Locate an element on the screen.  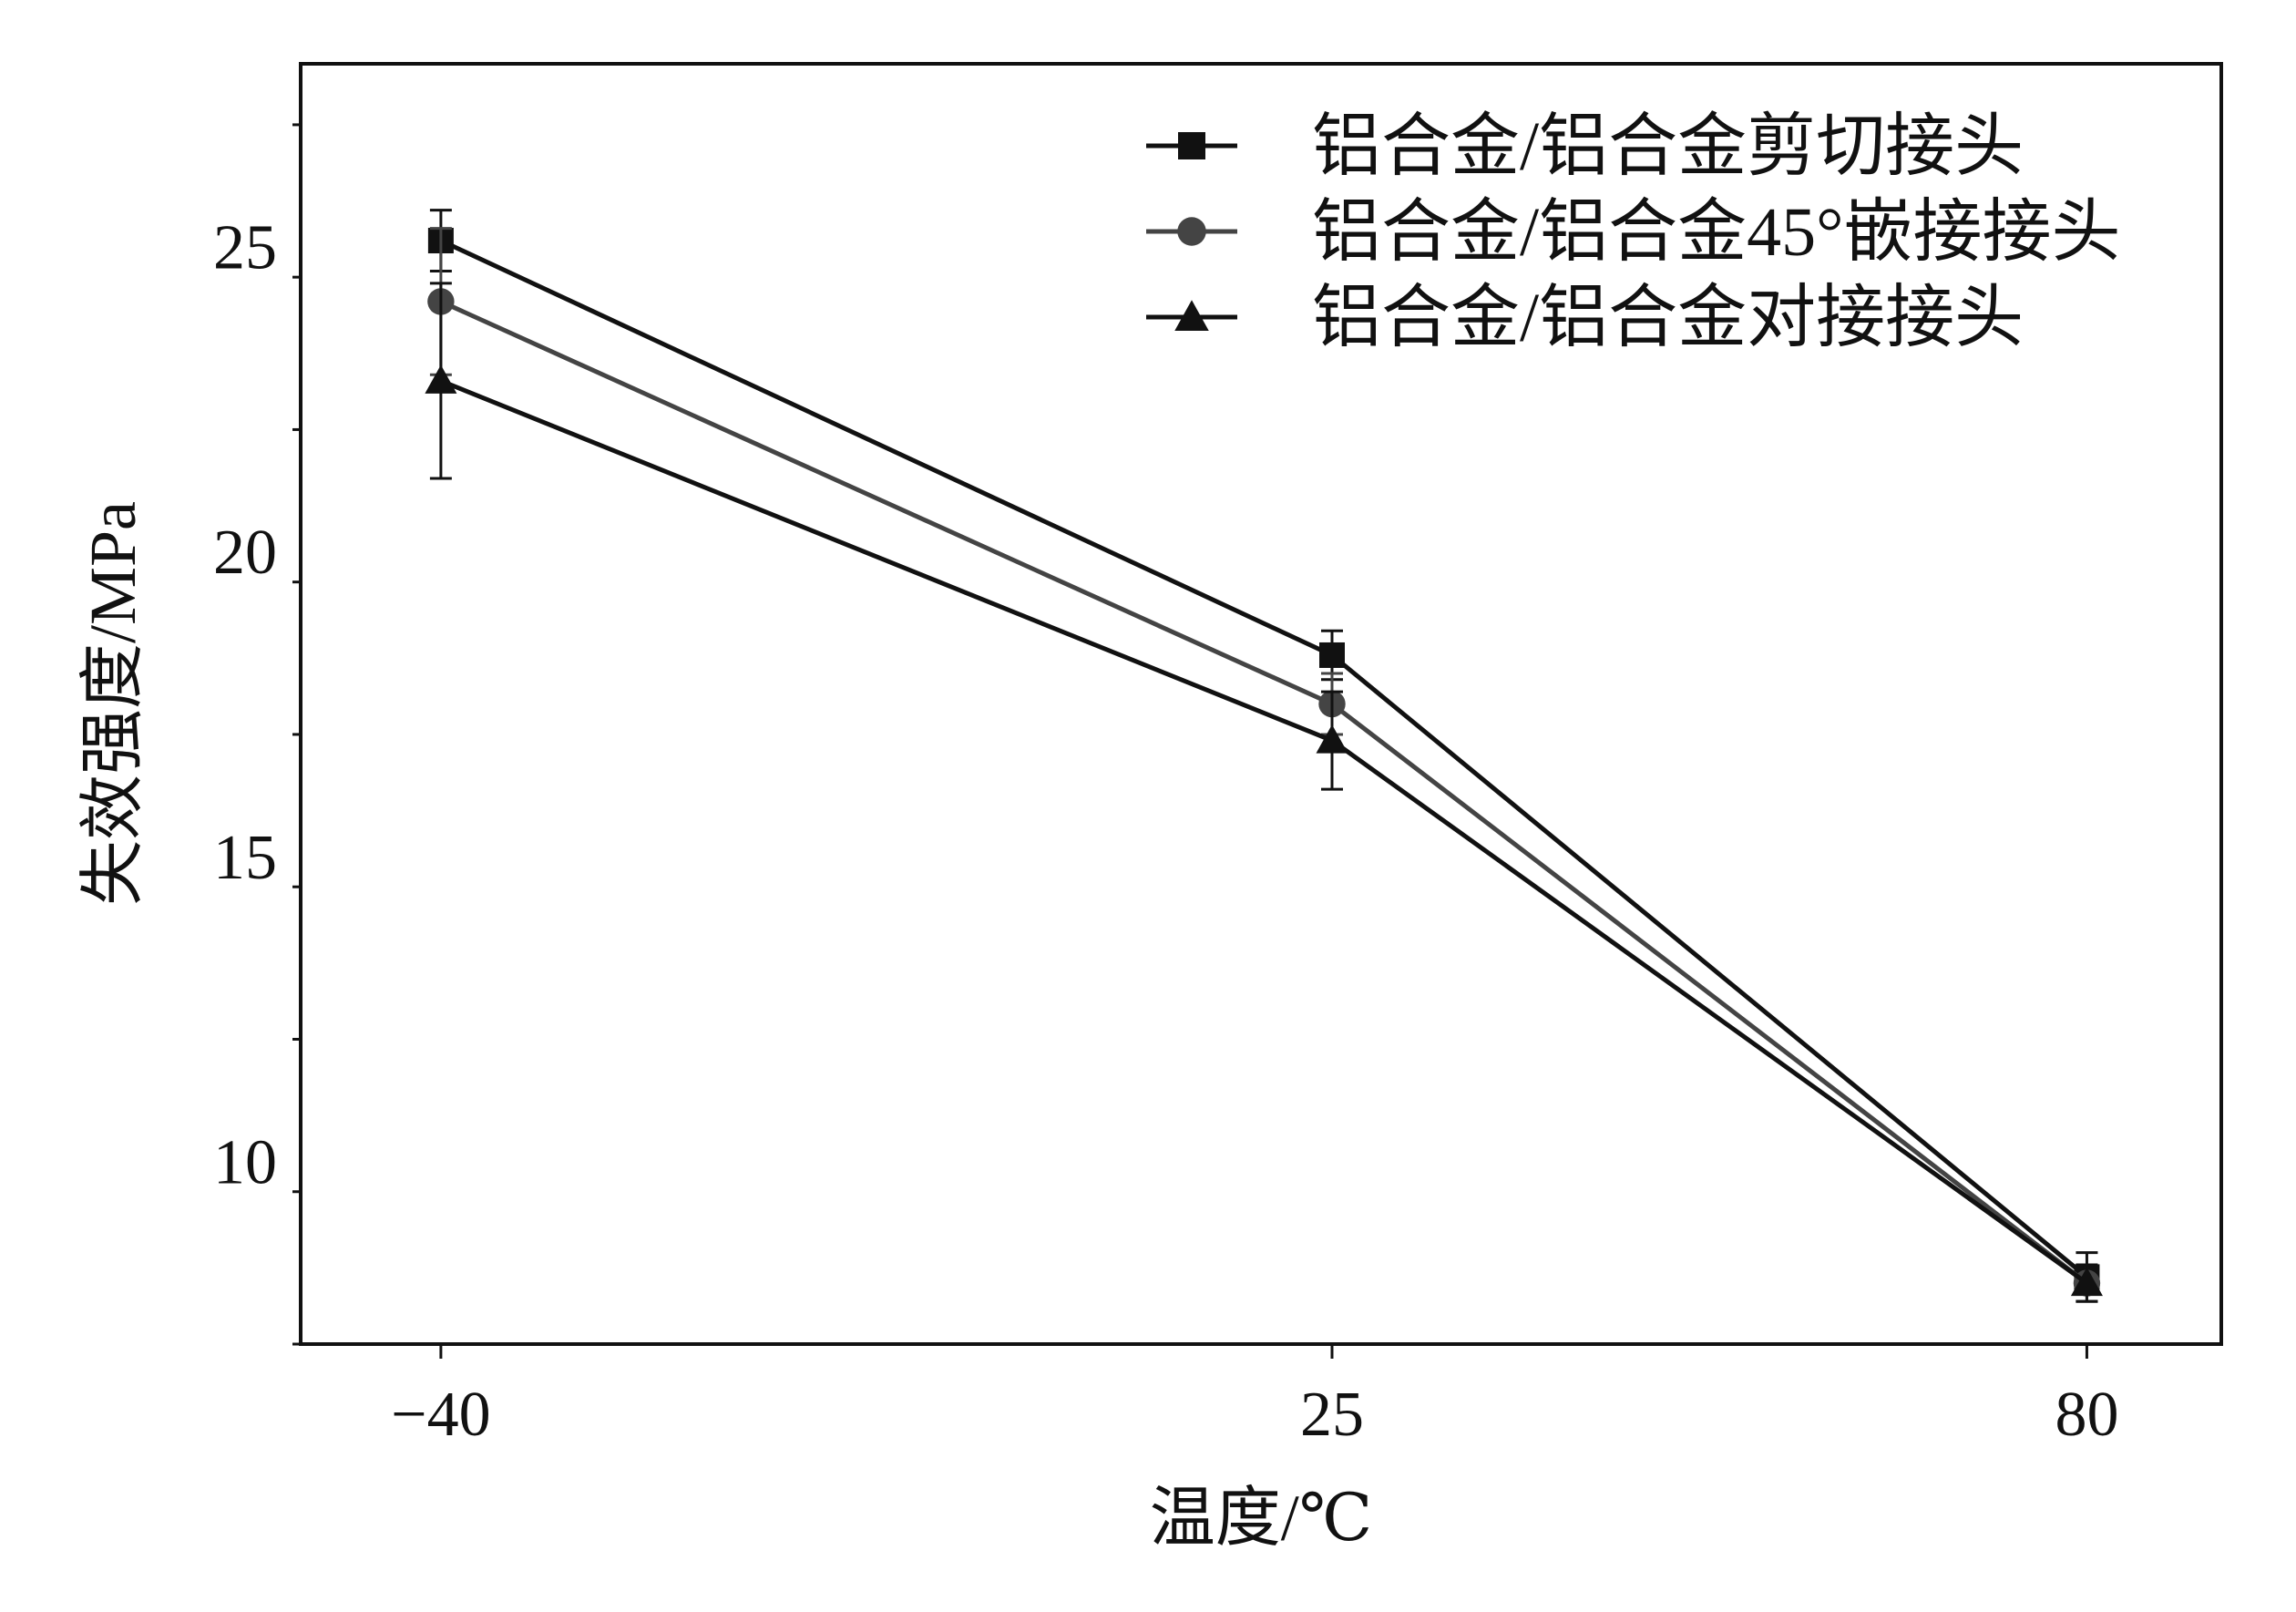
legend-label: 铝合金/铝合金对接接头 is located at coordinates (1668, 318).